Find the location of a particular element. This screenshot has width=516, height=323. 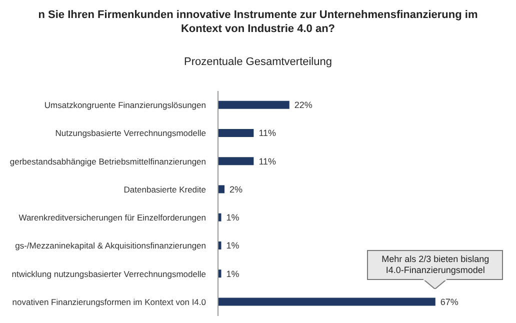

chart-subtitle: Prozentuale Gesamtverteilung is located at coordinates (258, 62).